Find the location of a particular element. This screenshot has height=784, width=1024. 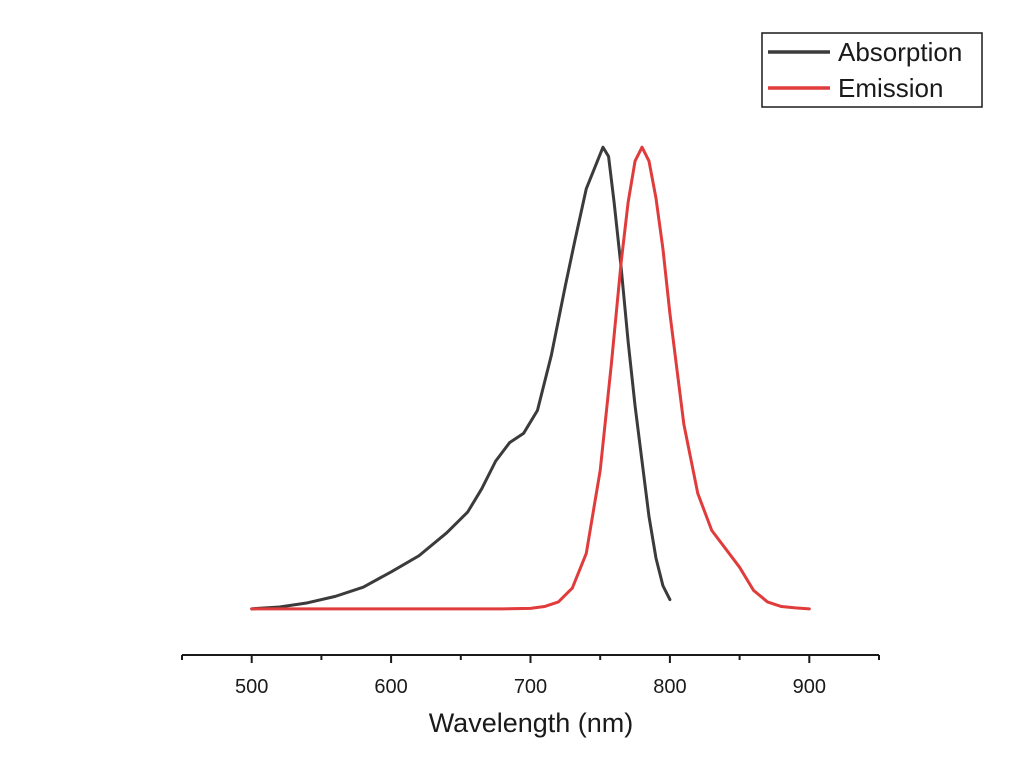

x-axis-title: Wavelength (nm) is located at coordinates (531, 723).